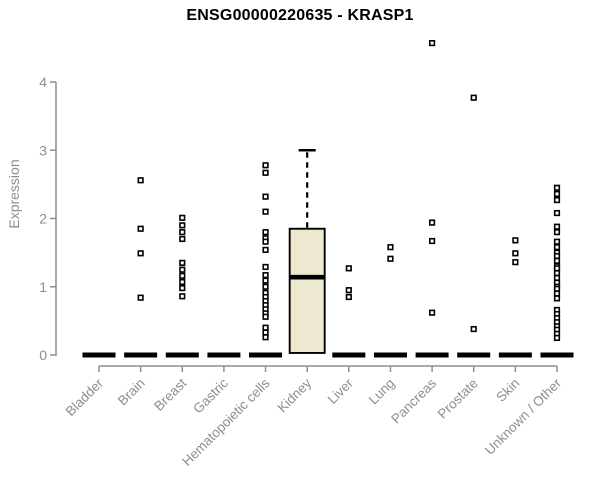 Image resolution: width=600 pixels, height=500 pixels. I want to click on x-category-label: Skin, so click(507, 390).